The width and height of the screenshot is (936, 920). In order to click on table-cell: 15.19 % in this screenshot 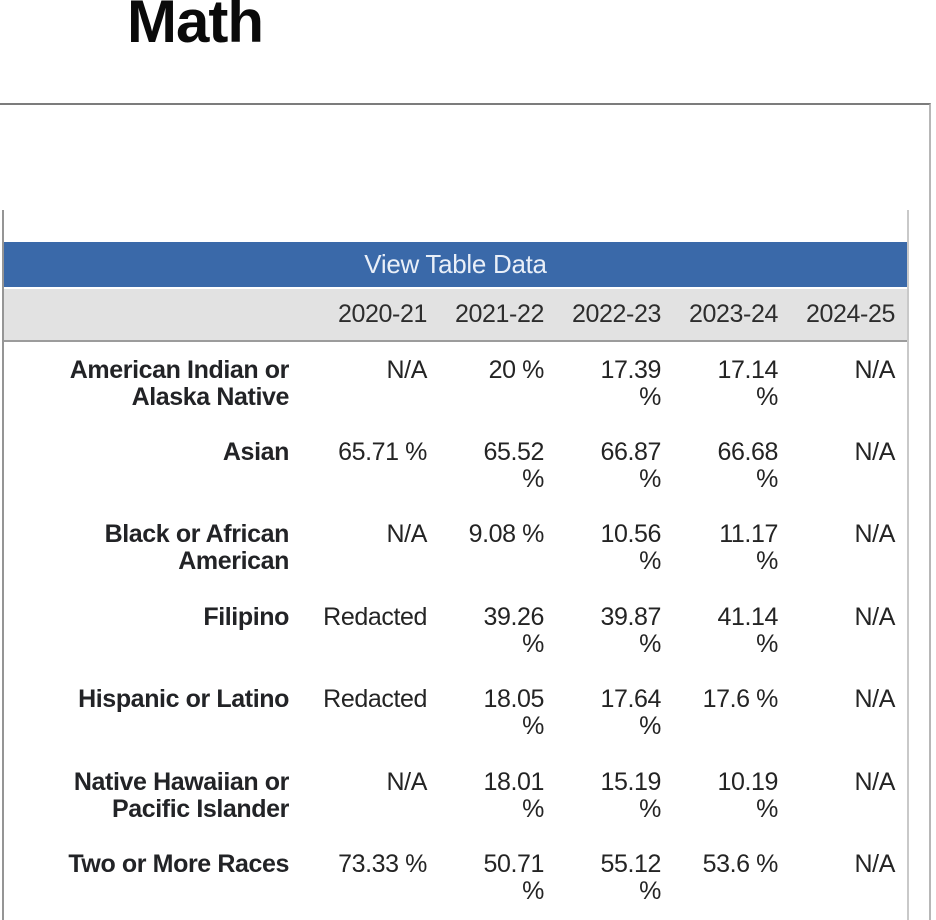, I will do `click(614, 794)`.